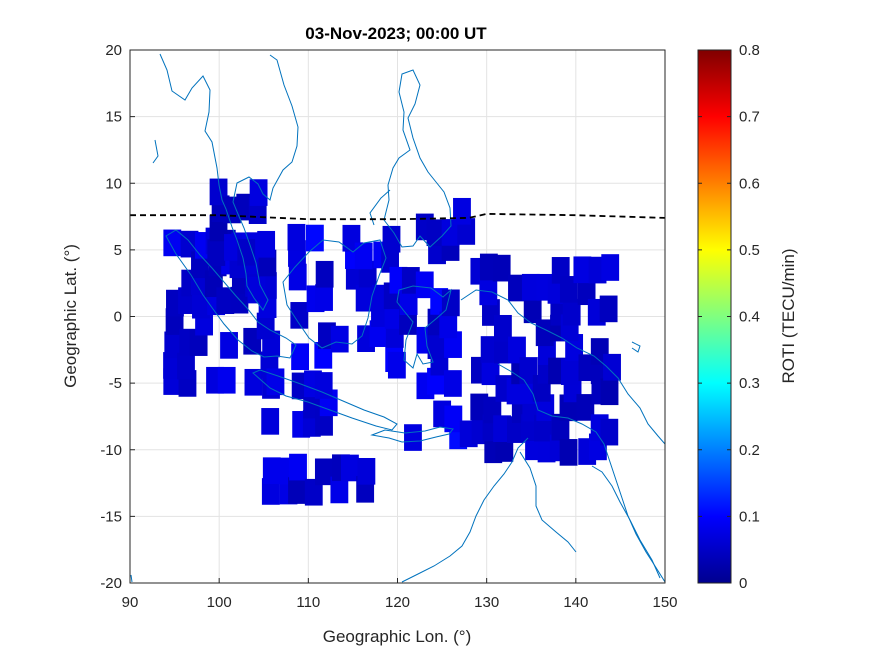 The image size is (875, 656). What do you see at coordinates (743, 583) in the screenshot?
I see `colorbar-tick-label: 0` at bounding box center [743, 583].